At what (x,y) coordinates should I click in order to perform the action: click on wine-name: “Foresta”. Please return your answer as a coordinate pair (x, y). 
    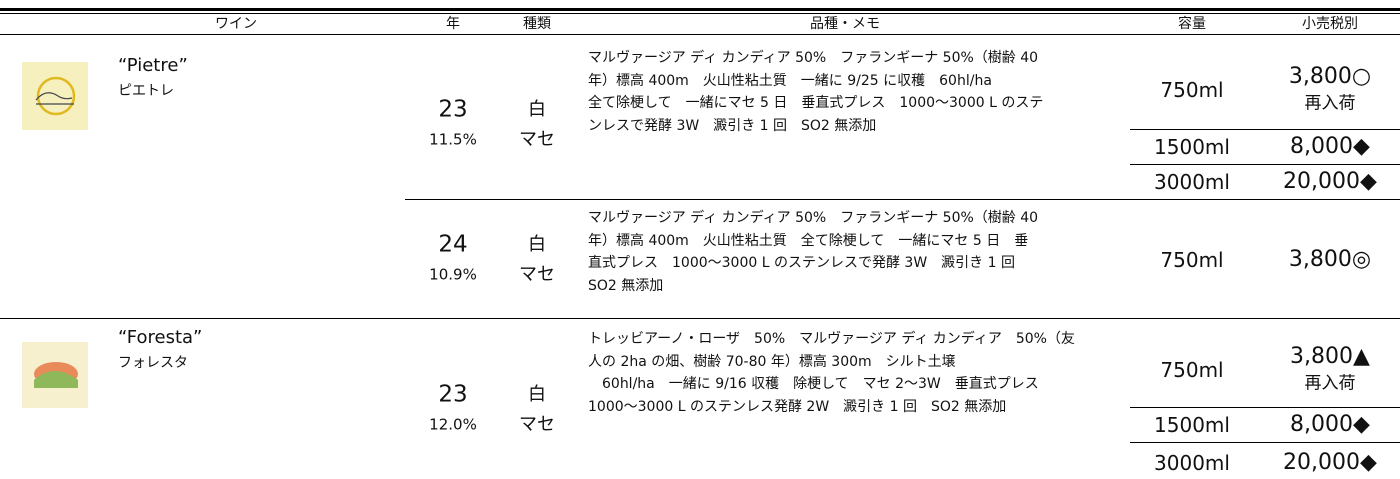
    Looking at the image, I should click on (160, 337).